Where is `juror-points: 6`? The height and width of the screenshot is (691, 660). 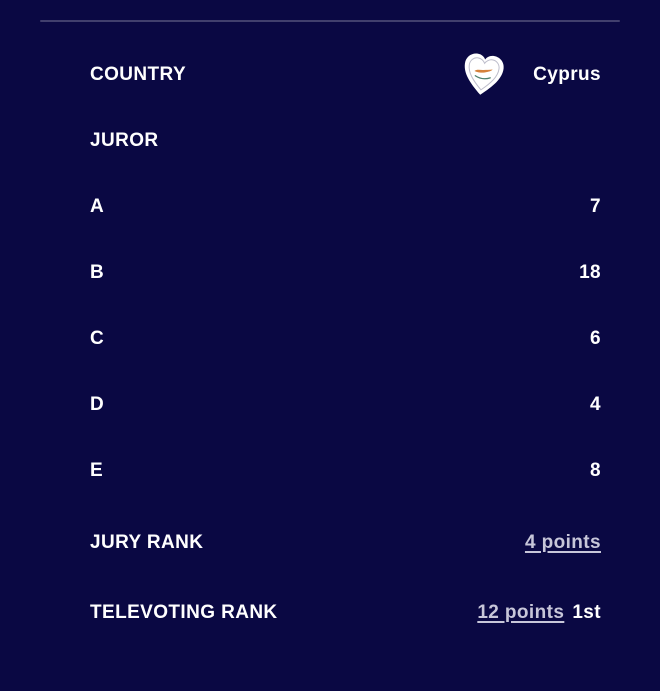 juror-points: 6 is located at coordinates (595, 338).